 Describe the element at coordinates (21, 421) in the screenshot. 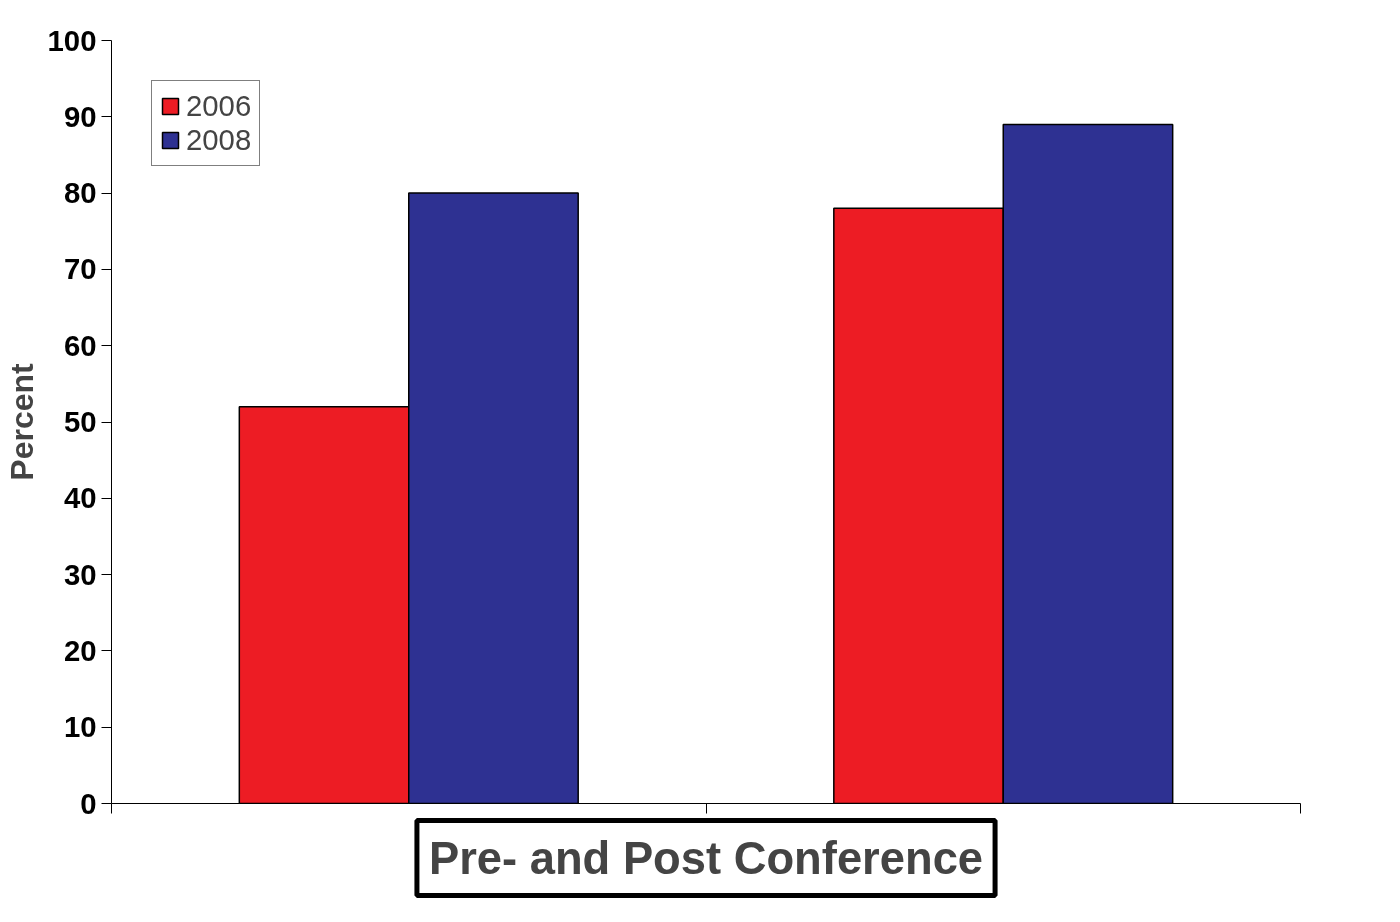

I see `y-axis-title: Percent` at that location.